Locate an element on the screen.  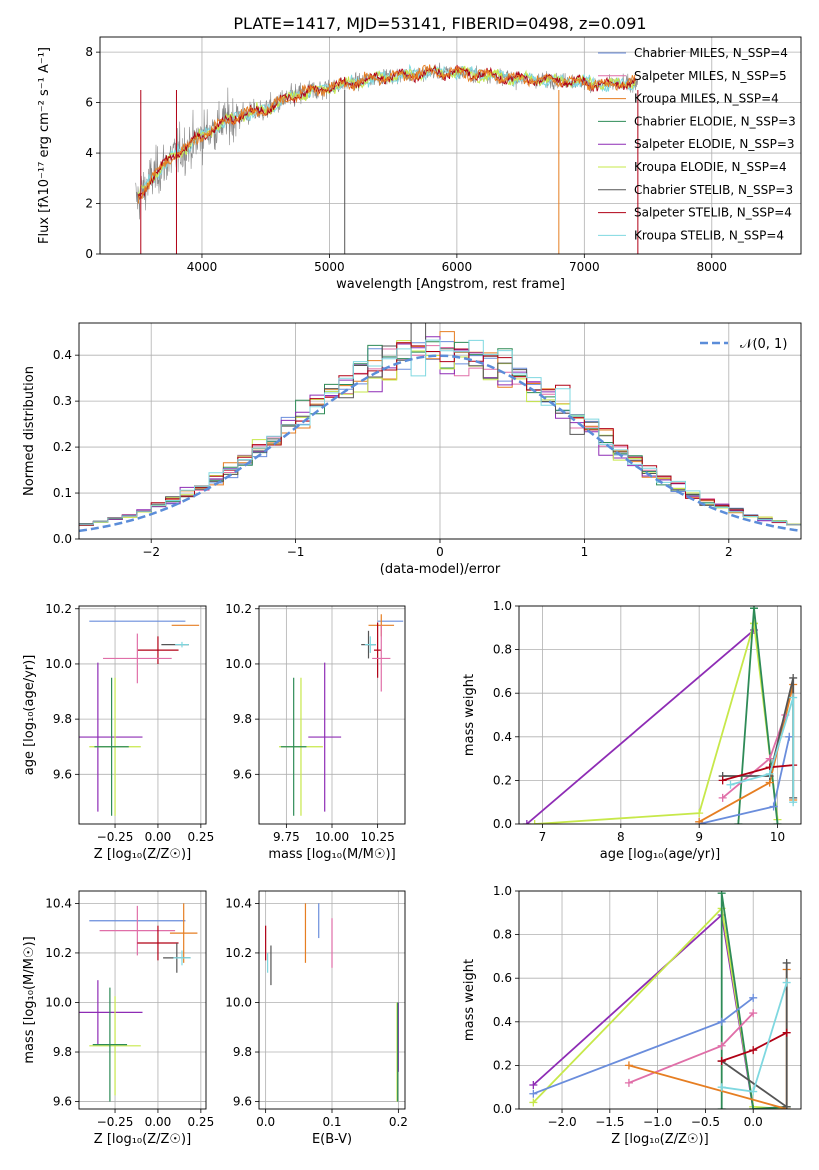
weight-line-salpeter-elodie is located at coordinates (640, 726).